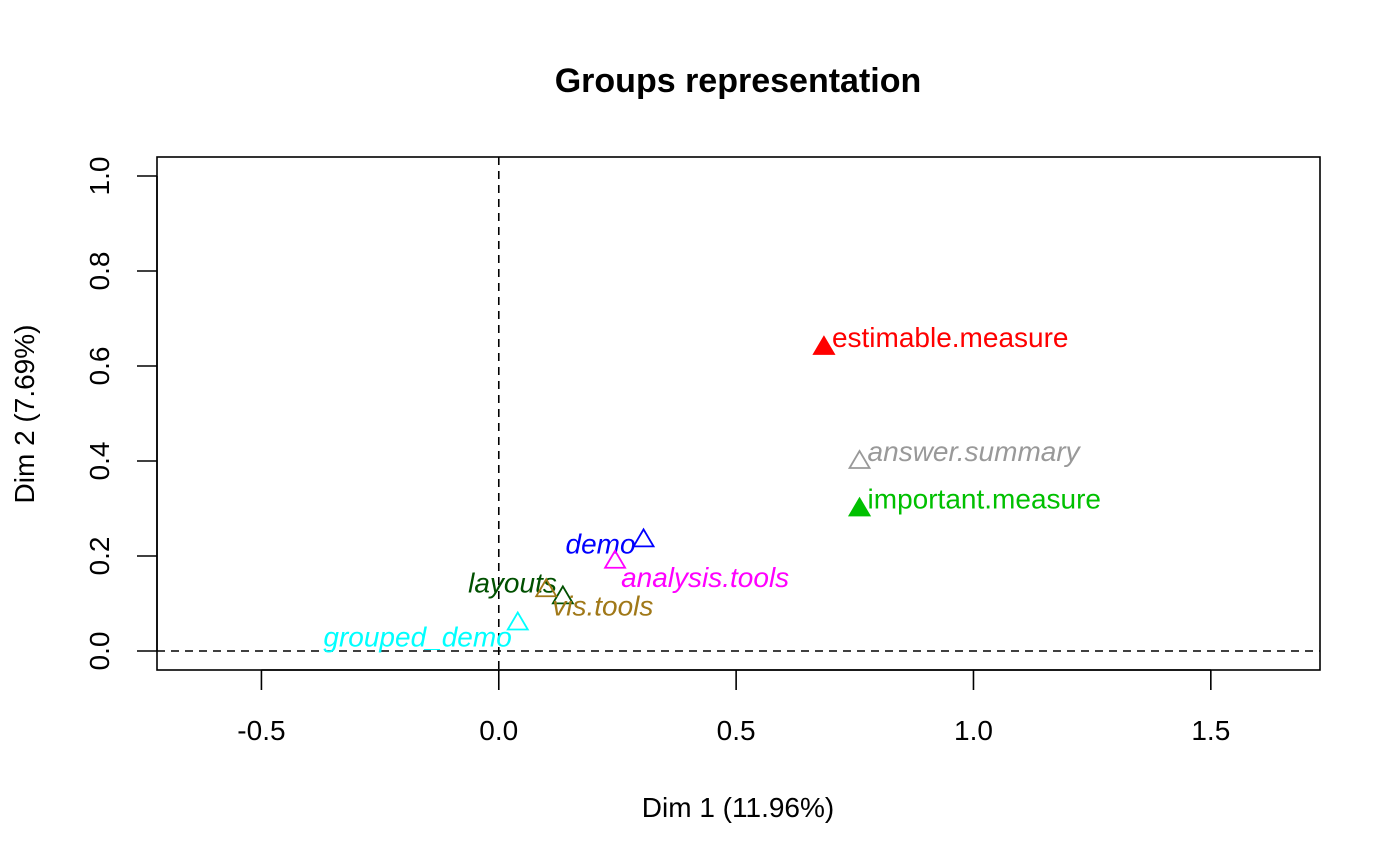 The width and height of the screenshot is (1400, 865). I want to click on point-label: answer.summary, so click(975, 451).